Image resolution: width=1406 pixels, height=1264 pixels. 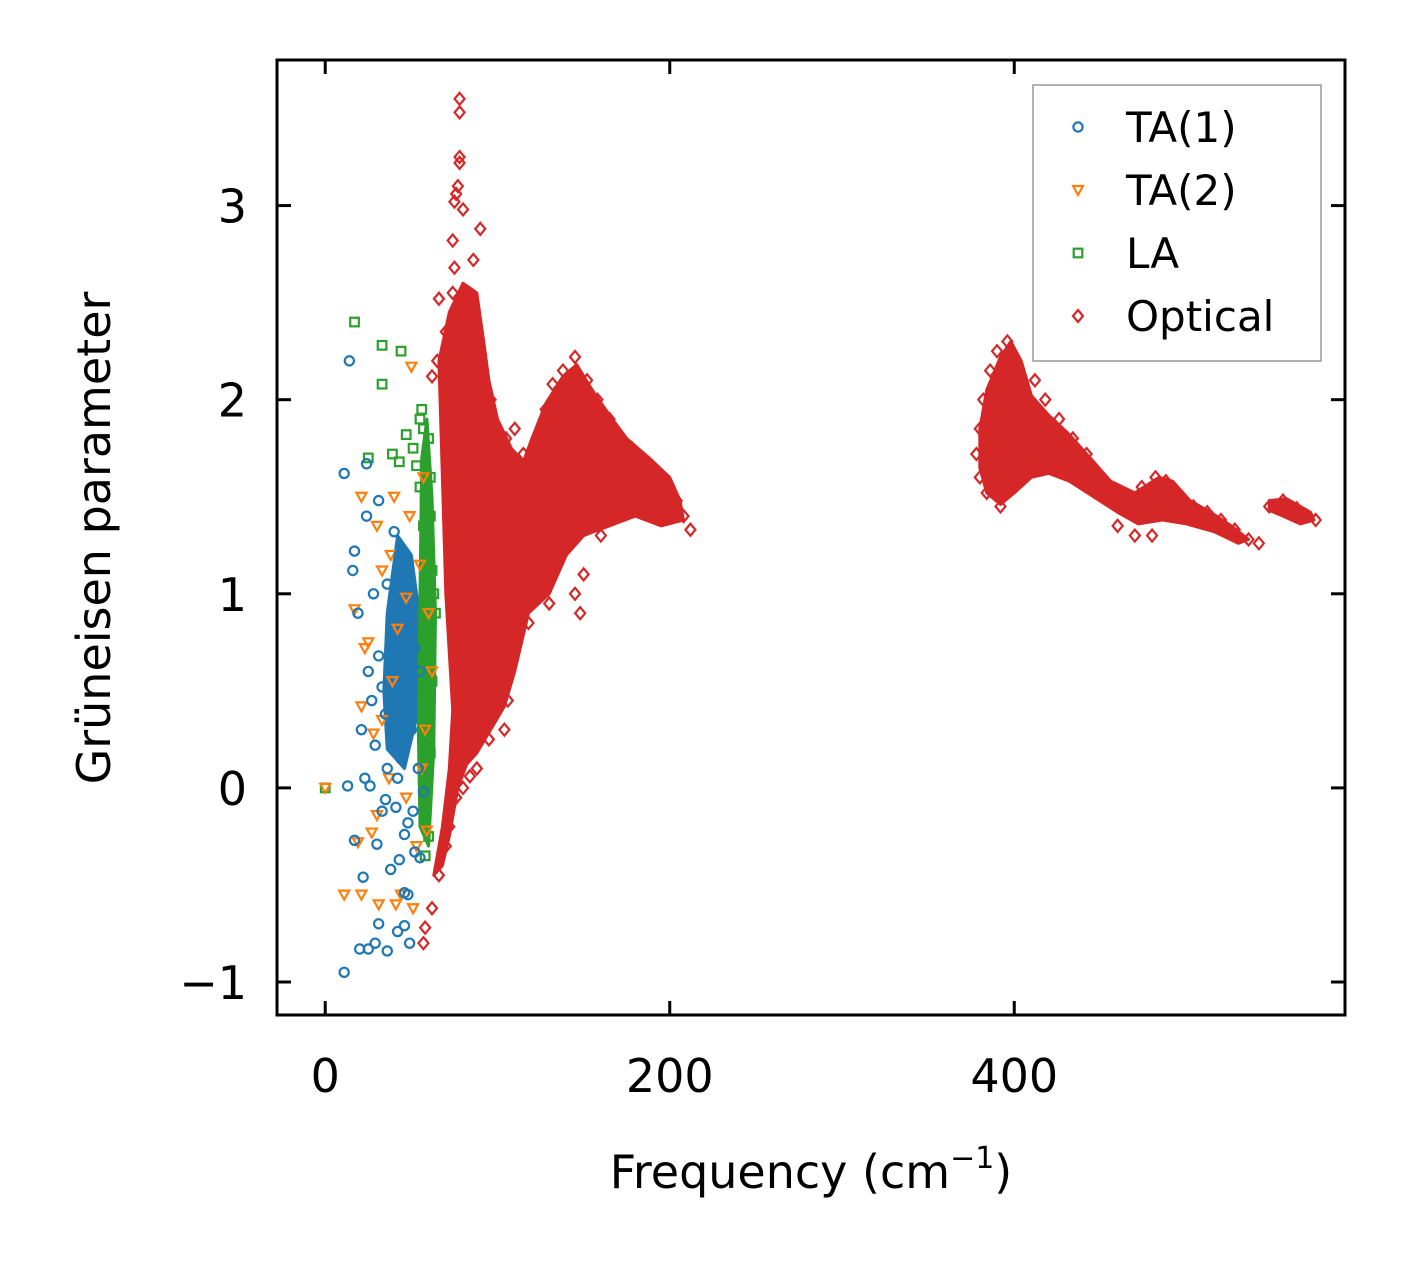 What do you see at coordinates (213, 983) in the screenshot?
I see `y-tick-label: −1` at bounding box center [213, 983].